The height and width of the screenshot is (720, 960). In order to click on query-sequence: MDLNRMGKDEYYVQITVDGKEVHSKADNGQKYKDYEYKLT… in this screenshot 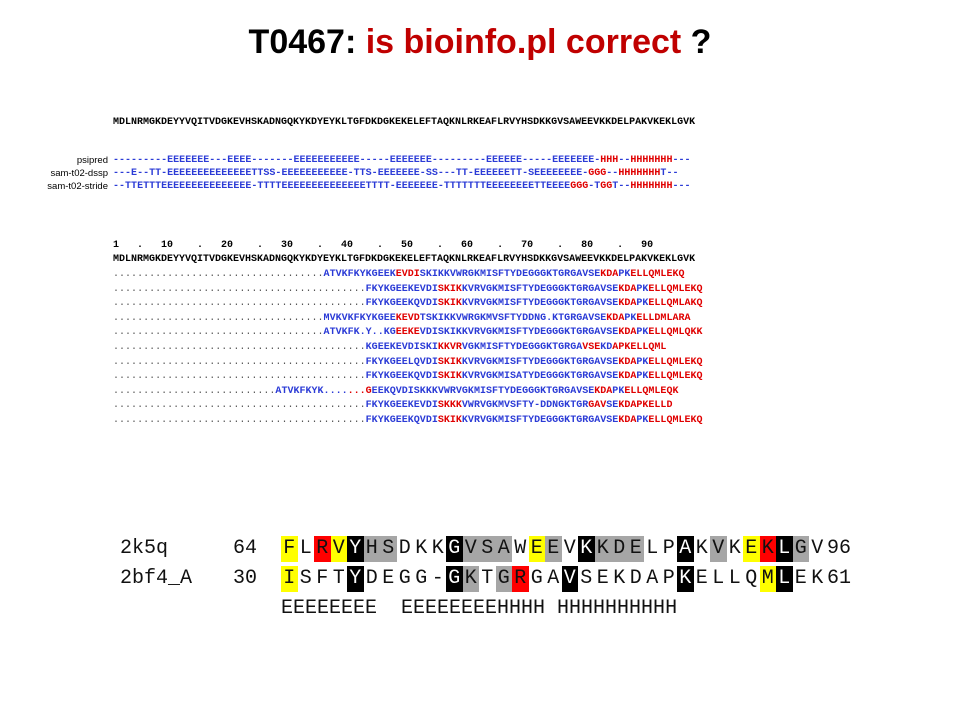, I will do `click(404, 122)`.